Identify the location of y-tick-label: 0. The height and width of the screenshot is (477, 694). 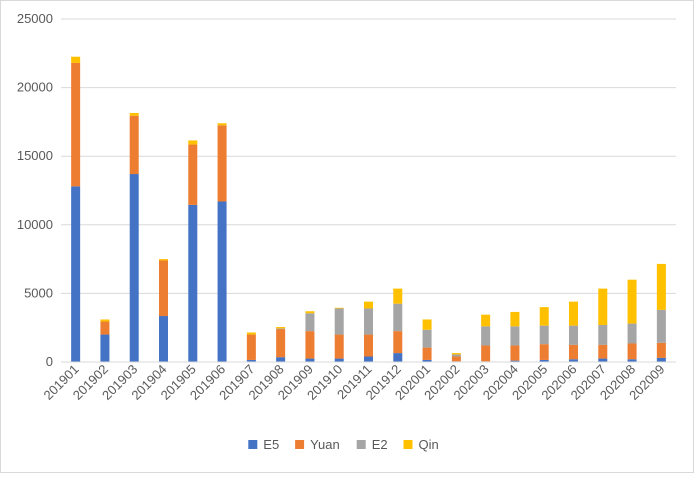
(49, 361).